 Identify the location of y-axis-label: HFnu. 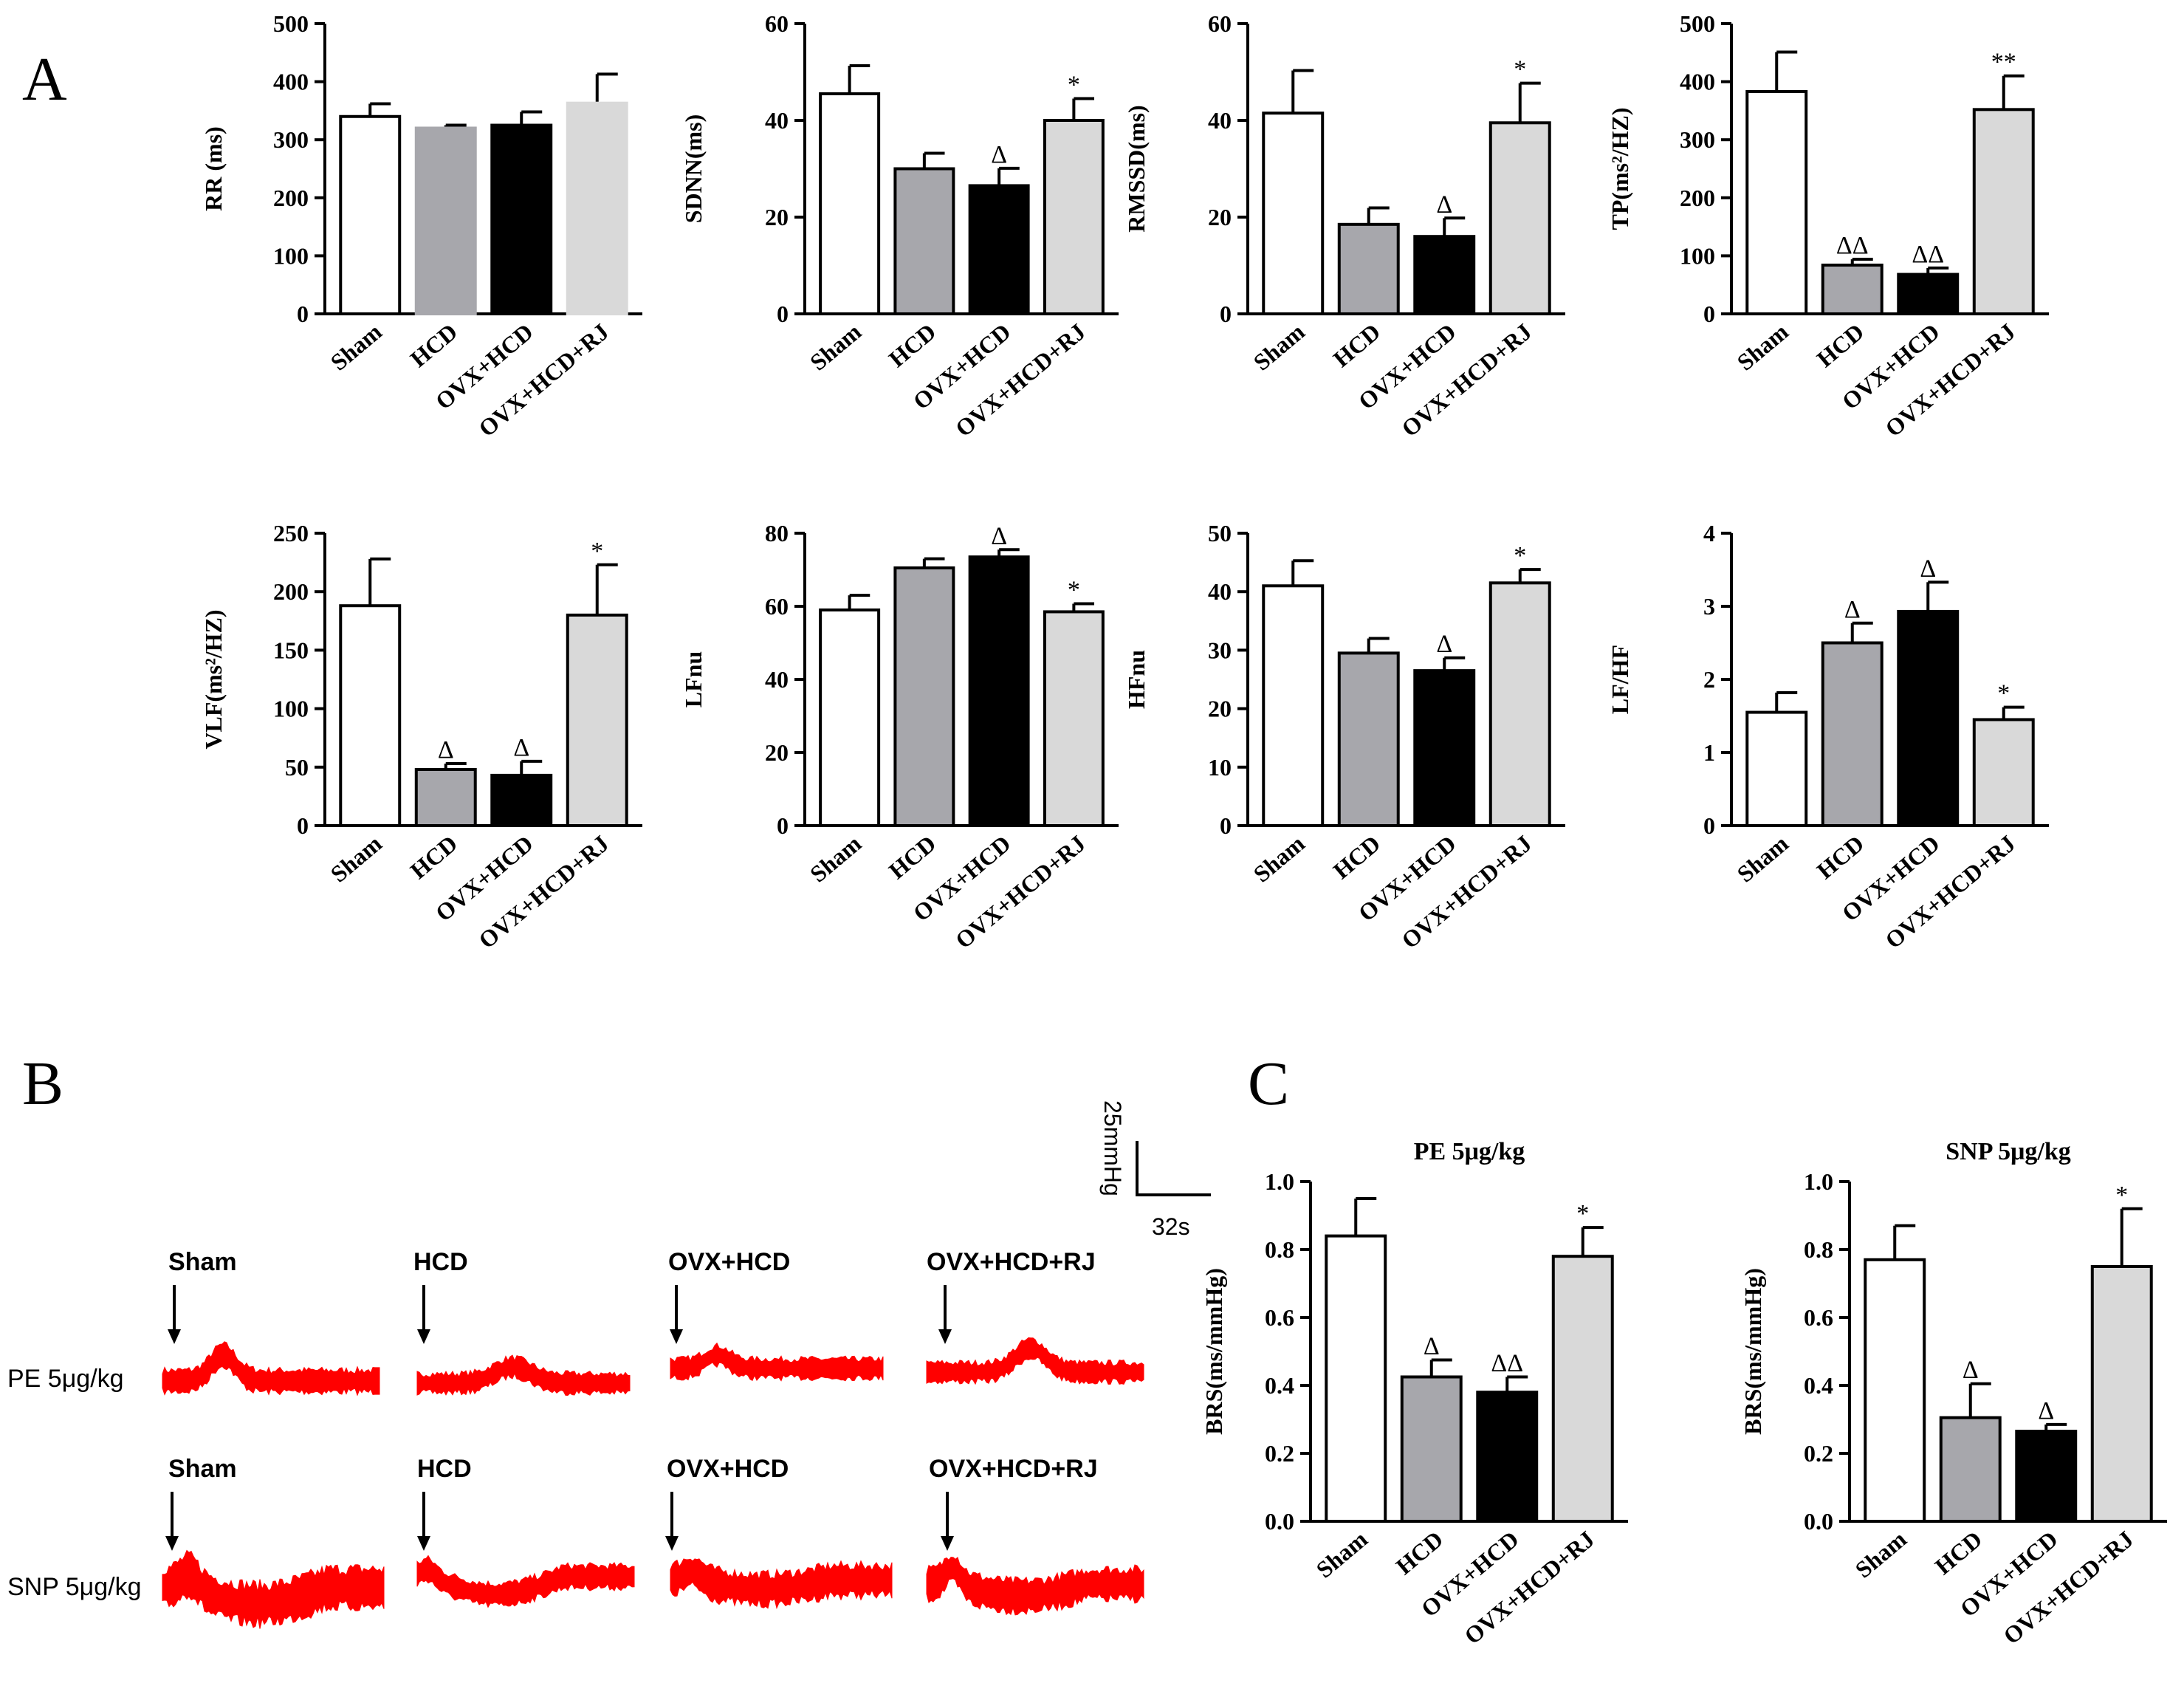
(1137, 679).